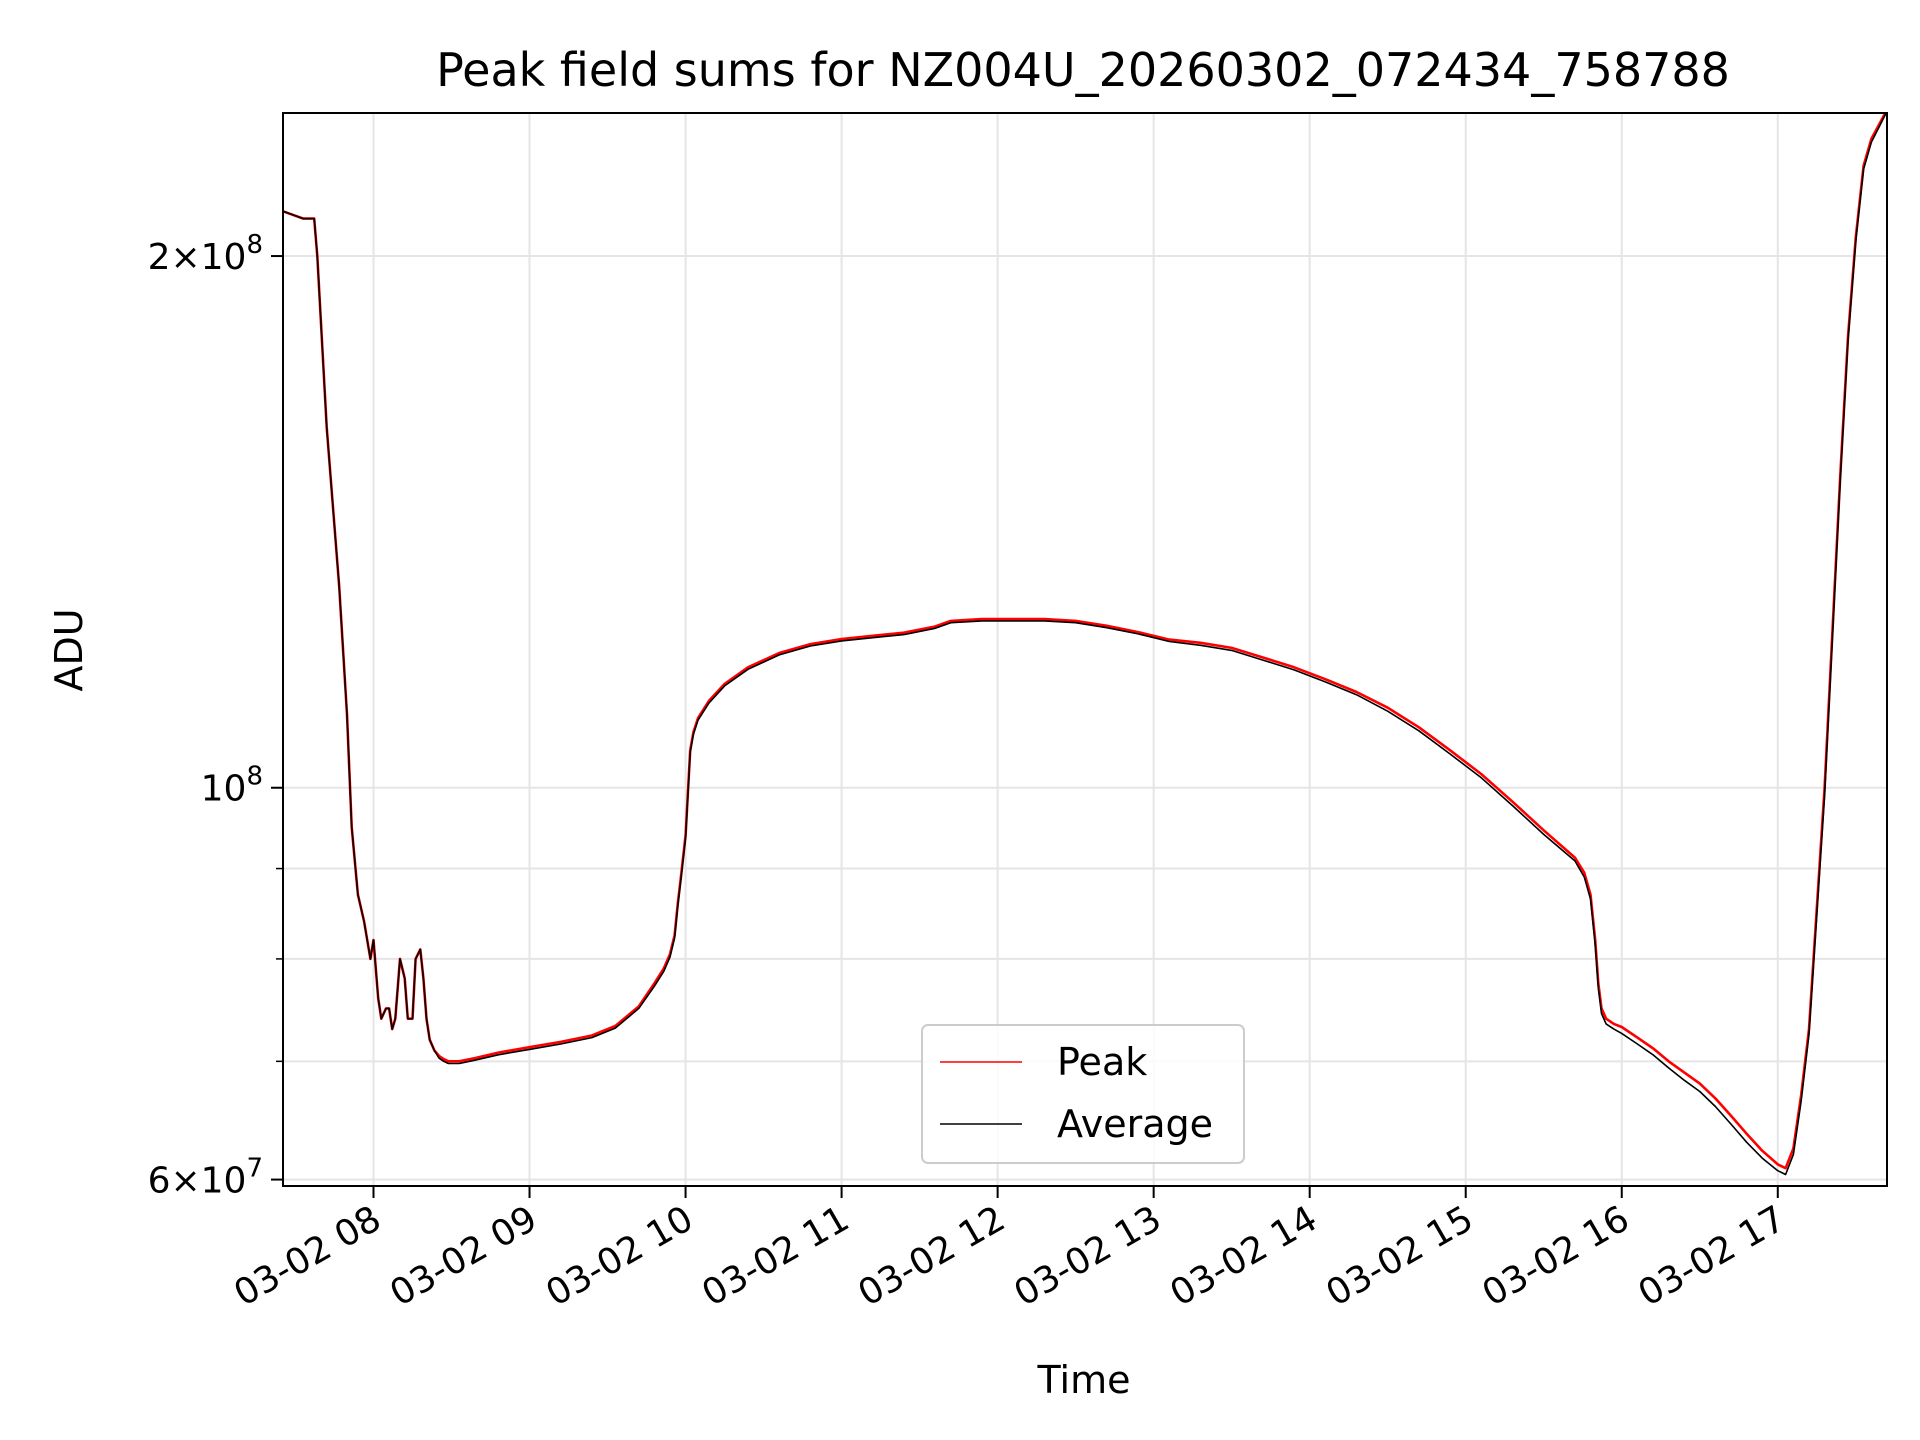  I want to click on legend-label-peak: Peak, so click(1102, 1062).